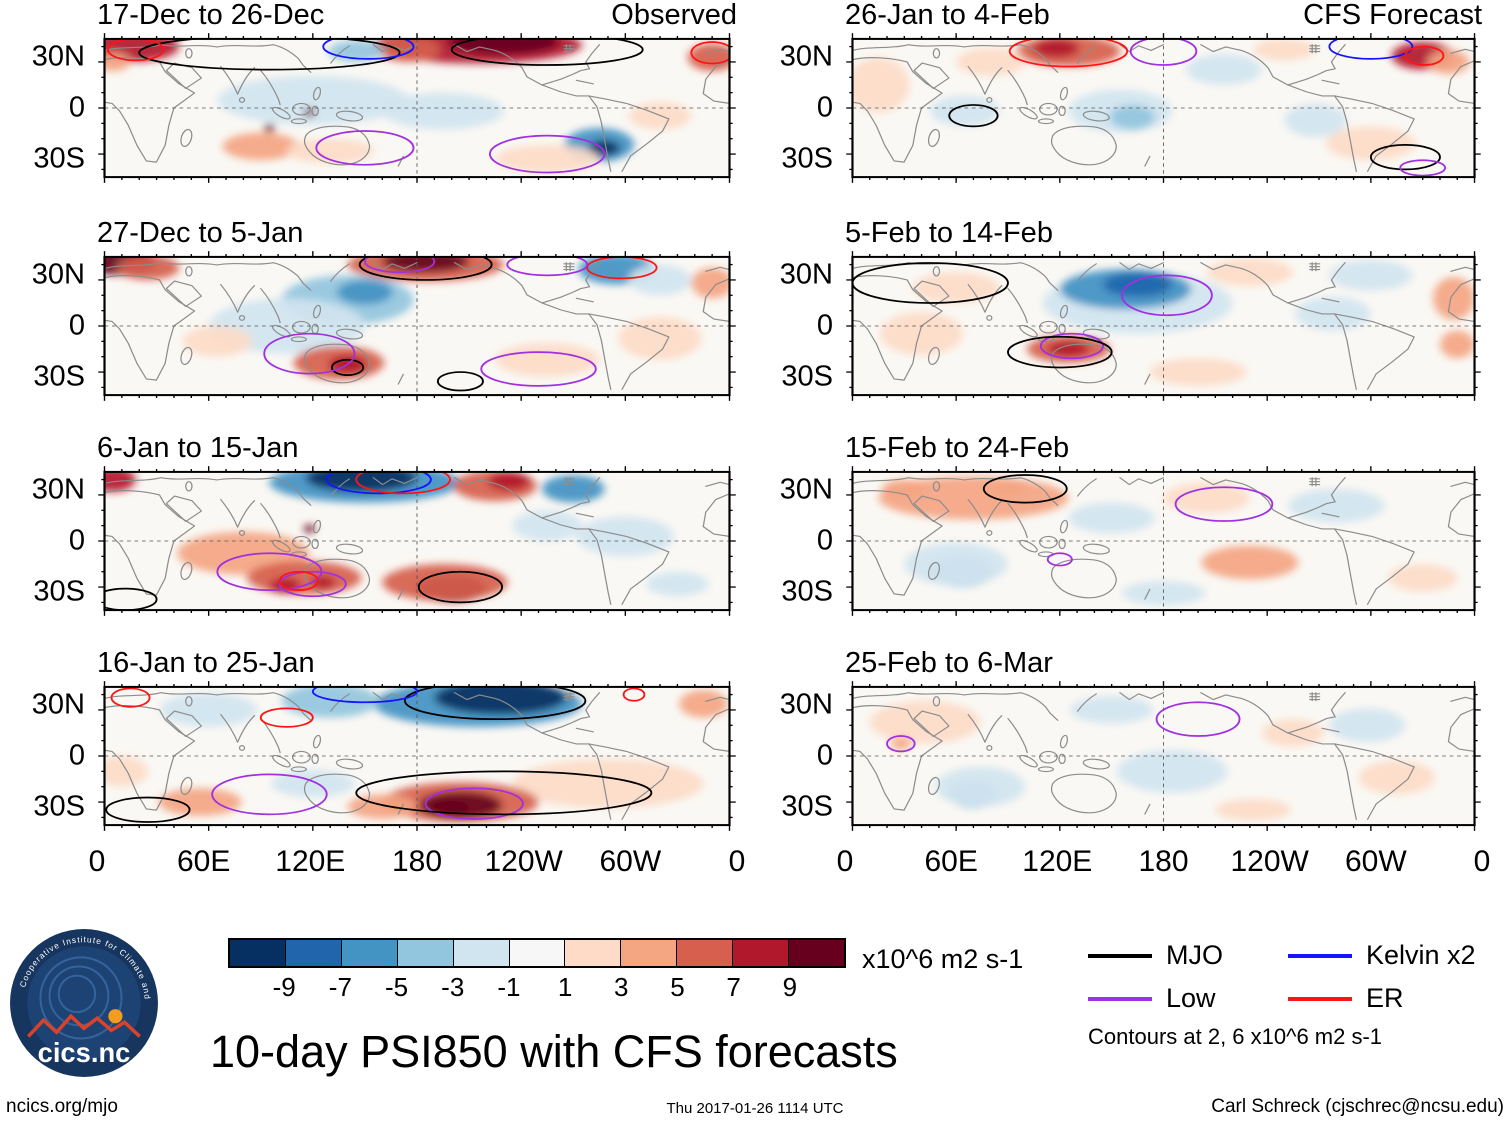 The image size is (1510, 1121). Describe the element at coordinates (1191, 998) in the screenshot. I see `legend-label: Low` at that location.